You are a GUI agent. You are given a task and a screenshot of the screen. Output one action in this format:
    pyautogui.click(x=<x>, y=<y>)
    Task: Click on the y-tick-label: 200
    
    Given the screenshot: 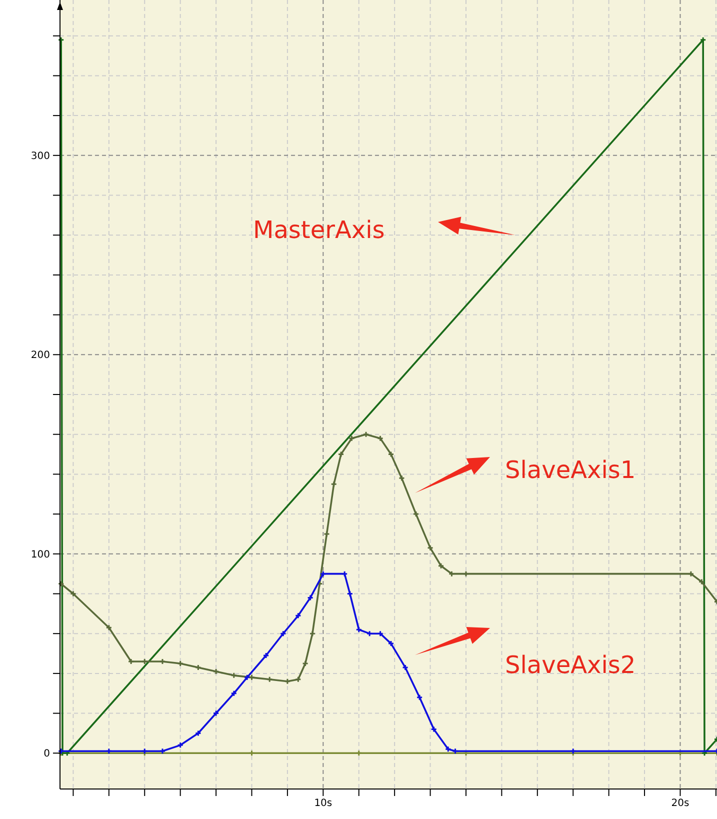 What is the action you would take?
    pyautogui.click(x=40, y=356)
    